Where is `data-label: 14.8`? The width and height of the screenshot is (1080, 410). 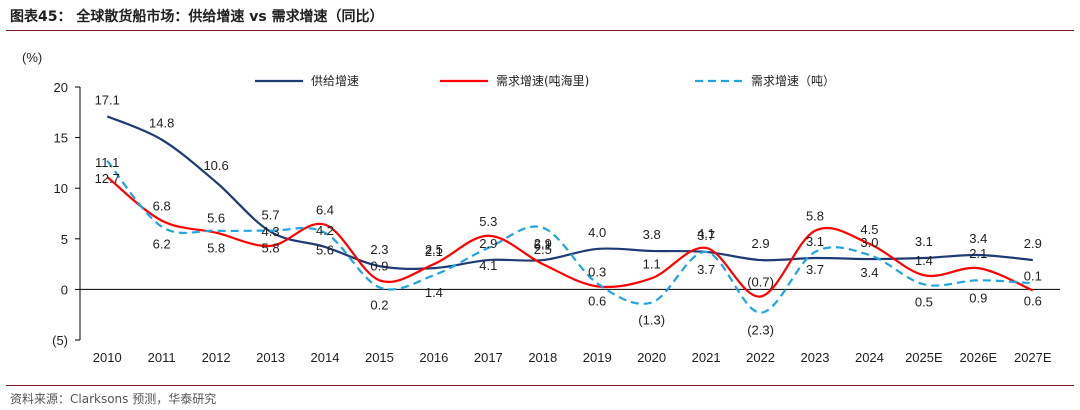
data-label: 14.8 is located at coordinates (161, 123).